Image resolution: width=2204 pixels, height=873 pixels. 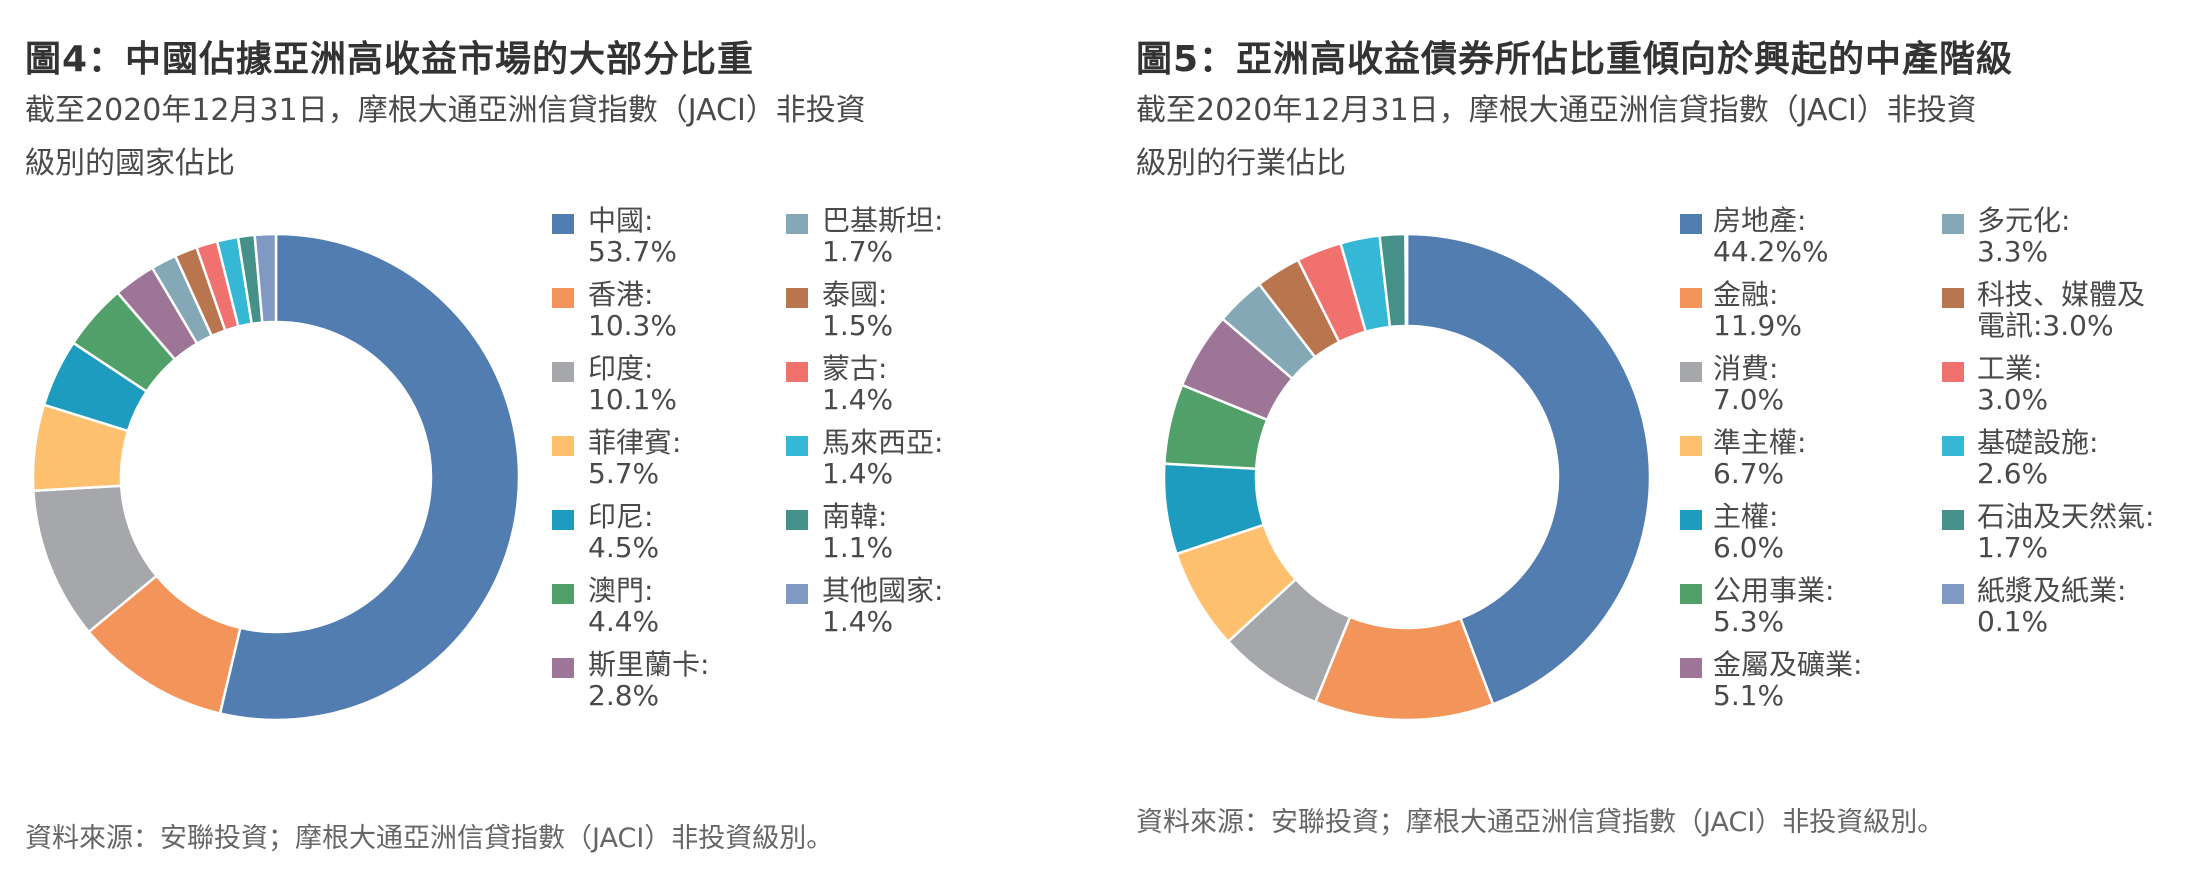 I want to click on legend-item: 消費: 7.0%, so click(x=1748, y=384).